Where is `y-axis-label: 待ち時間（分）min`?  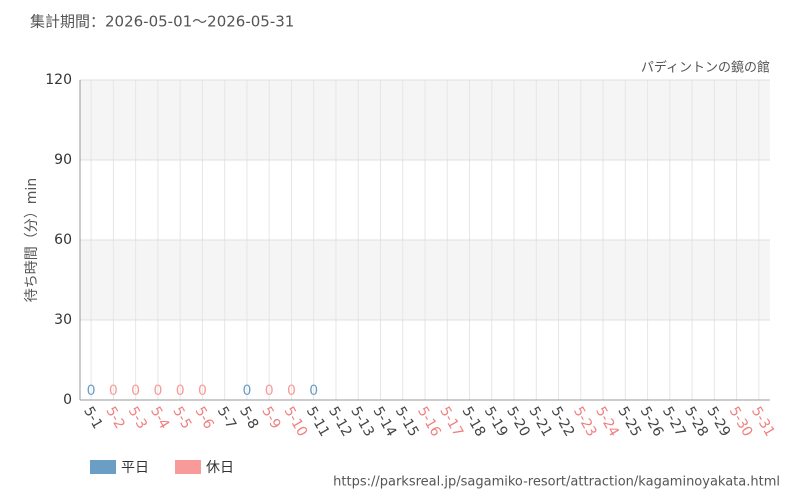
y-axis-label: 待ち時間（分）min is located at coordinates (32, 240).